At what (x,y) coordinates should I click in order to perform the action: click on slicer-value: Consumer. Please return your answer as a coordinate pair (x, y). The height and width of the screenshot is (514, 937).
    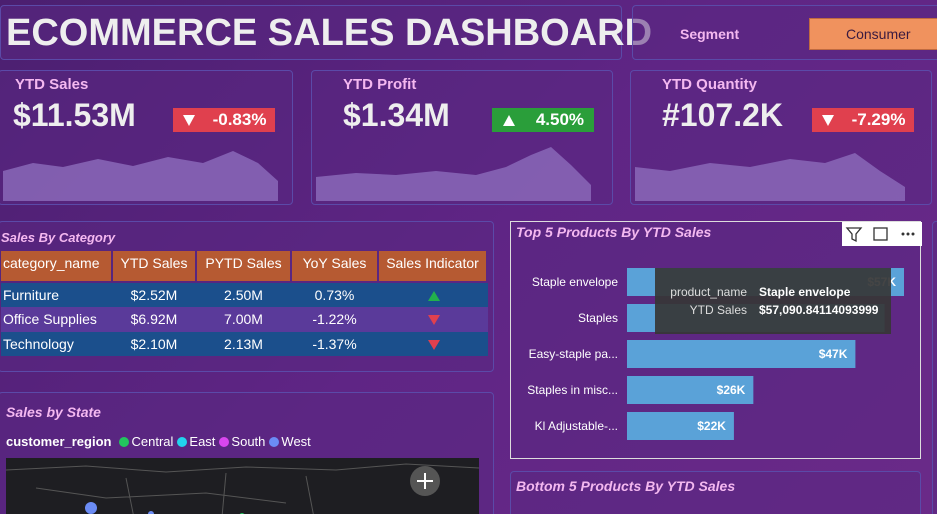
    Looking at the image, I should click on (873, 34).